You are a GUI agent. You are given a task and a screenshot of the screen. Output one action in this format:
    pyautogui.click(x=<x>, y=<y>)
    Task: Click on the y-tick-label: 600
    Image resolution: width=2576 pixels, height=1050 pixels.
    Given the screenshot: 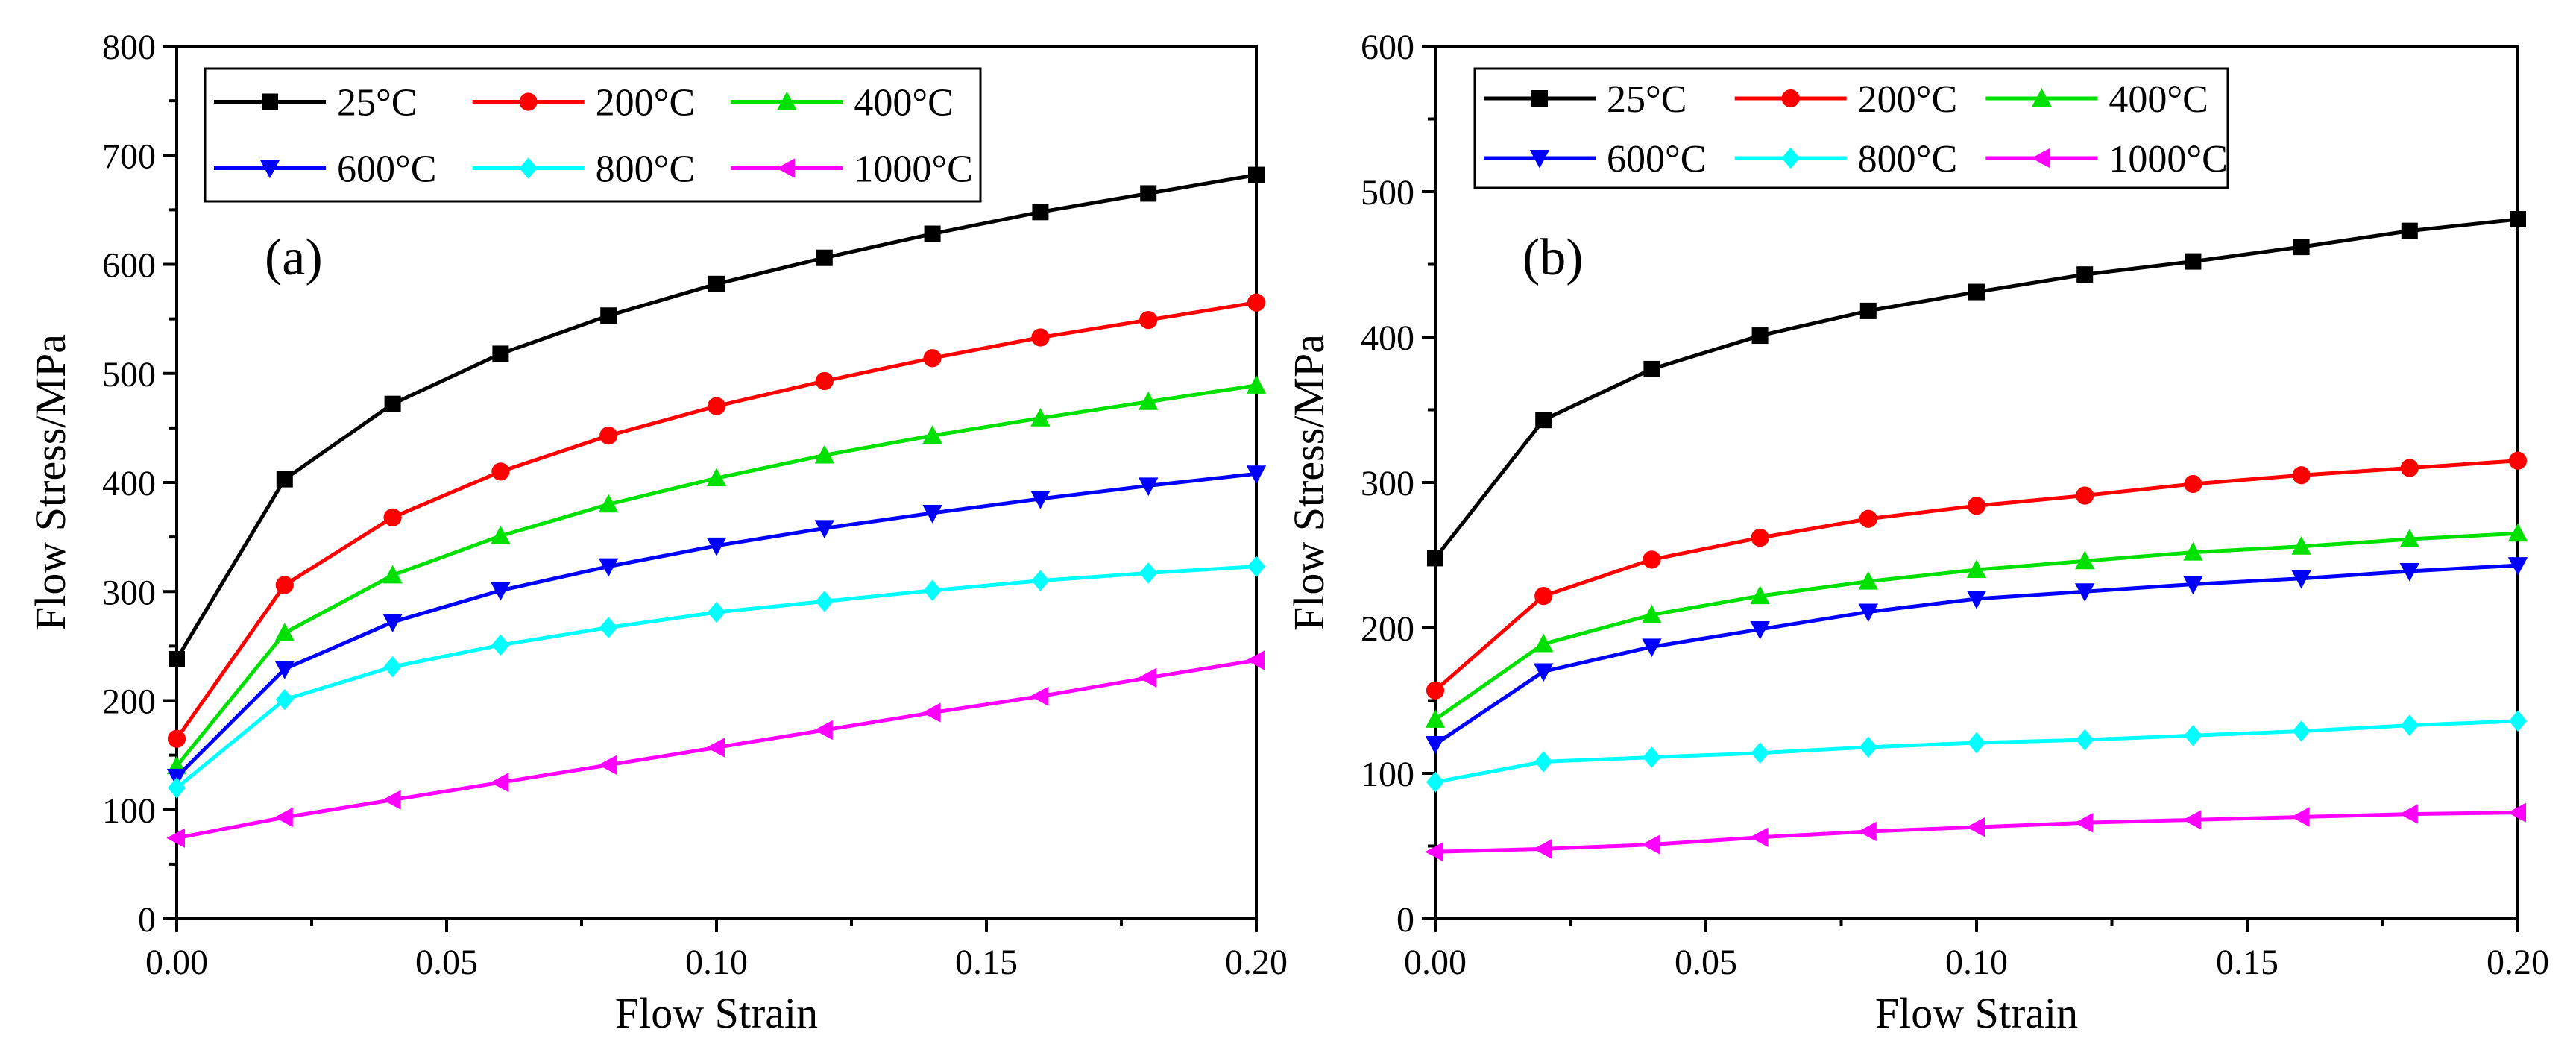 What is the action you would take?
    pyautogui.click(x=1387, y=47)
    